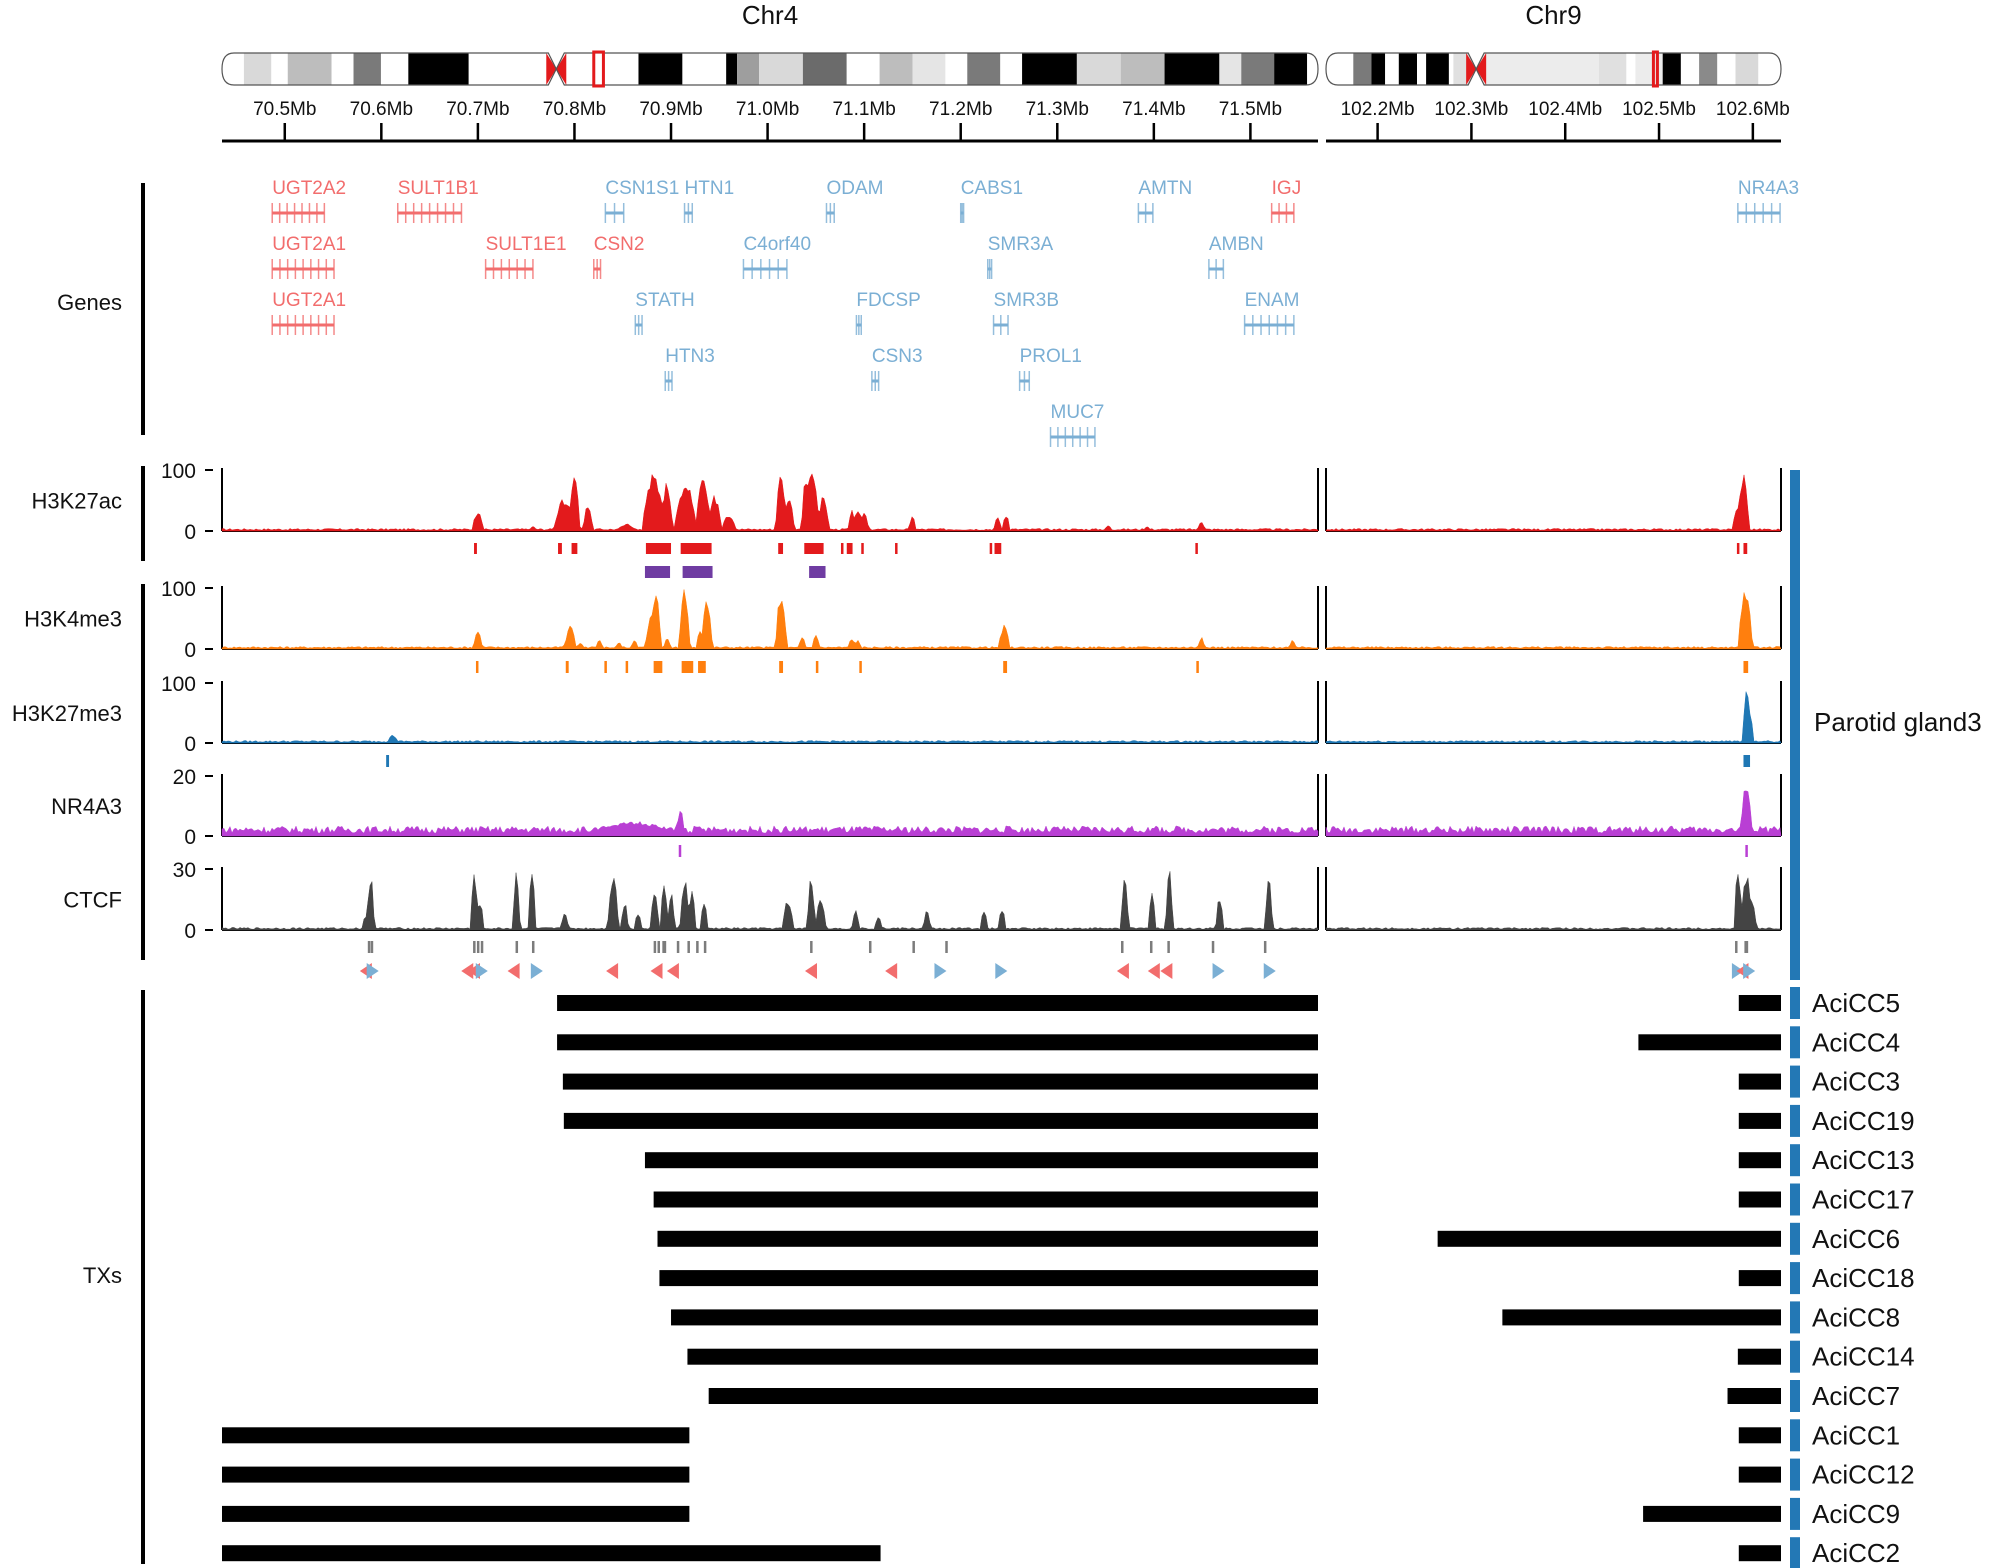  What do you see at coordinates (477, 109) in the screenshot?
I see `axis-tick-label: 70.7Mb` at bounding box center [477, 109].